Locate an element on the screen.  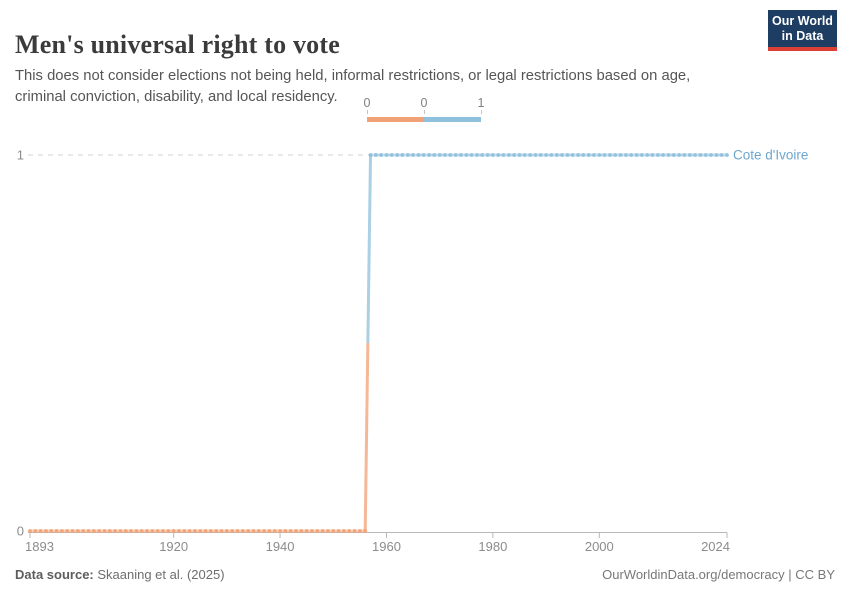
data-source-label: Data source: is located at coordinates (54, 574).